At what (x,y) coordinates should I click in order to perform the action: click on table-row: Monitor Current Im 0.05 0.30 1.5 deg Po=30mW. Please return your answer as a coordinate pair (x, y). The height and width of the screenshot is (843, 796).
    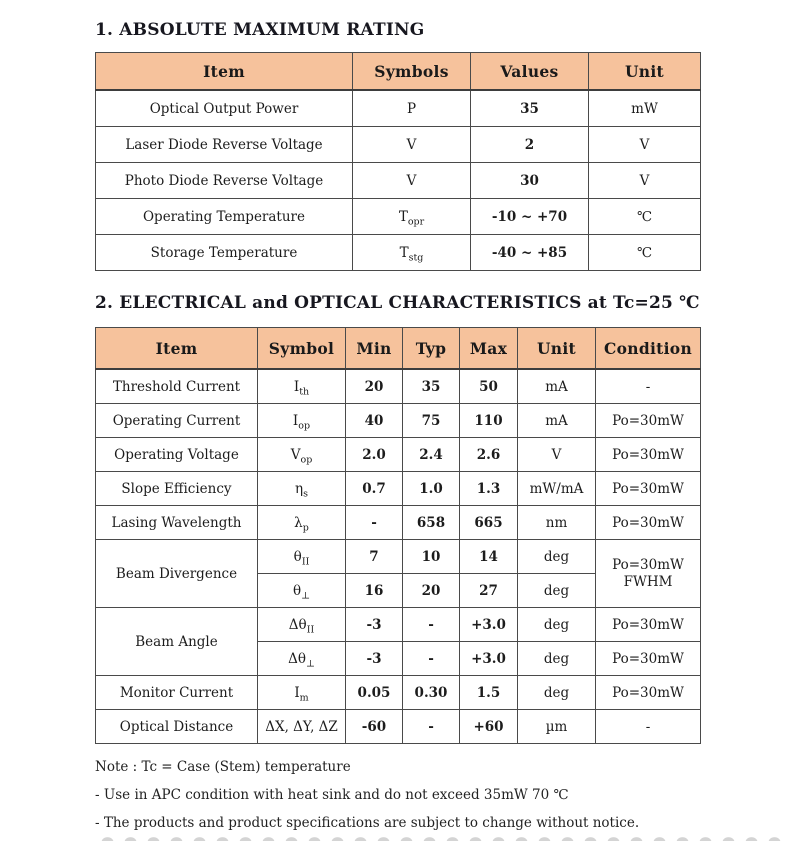
    Looking at the image, I should click on (398, 692).